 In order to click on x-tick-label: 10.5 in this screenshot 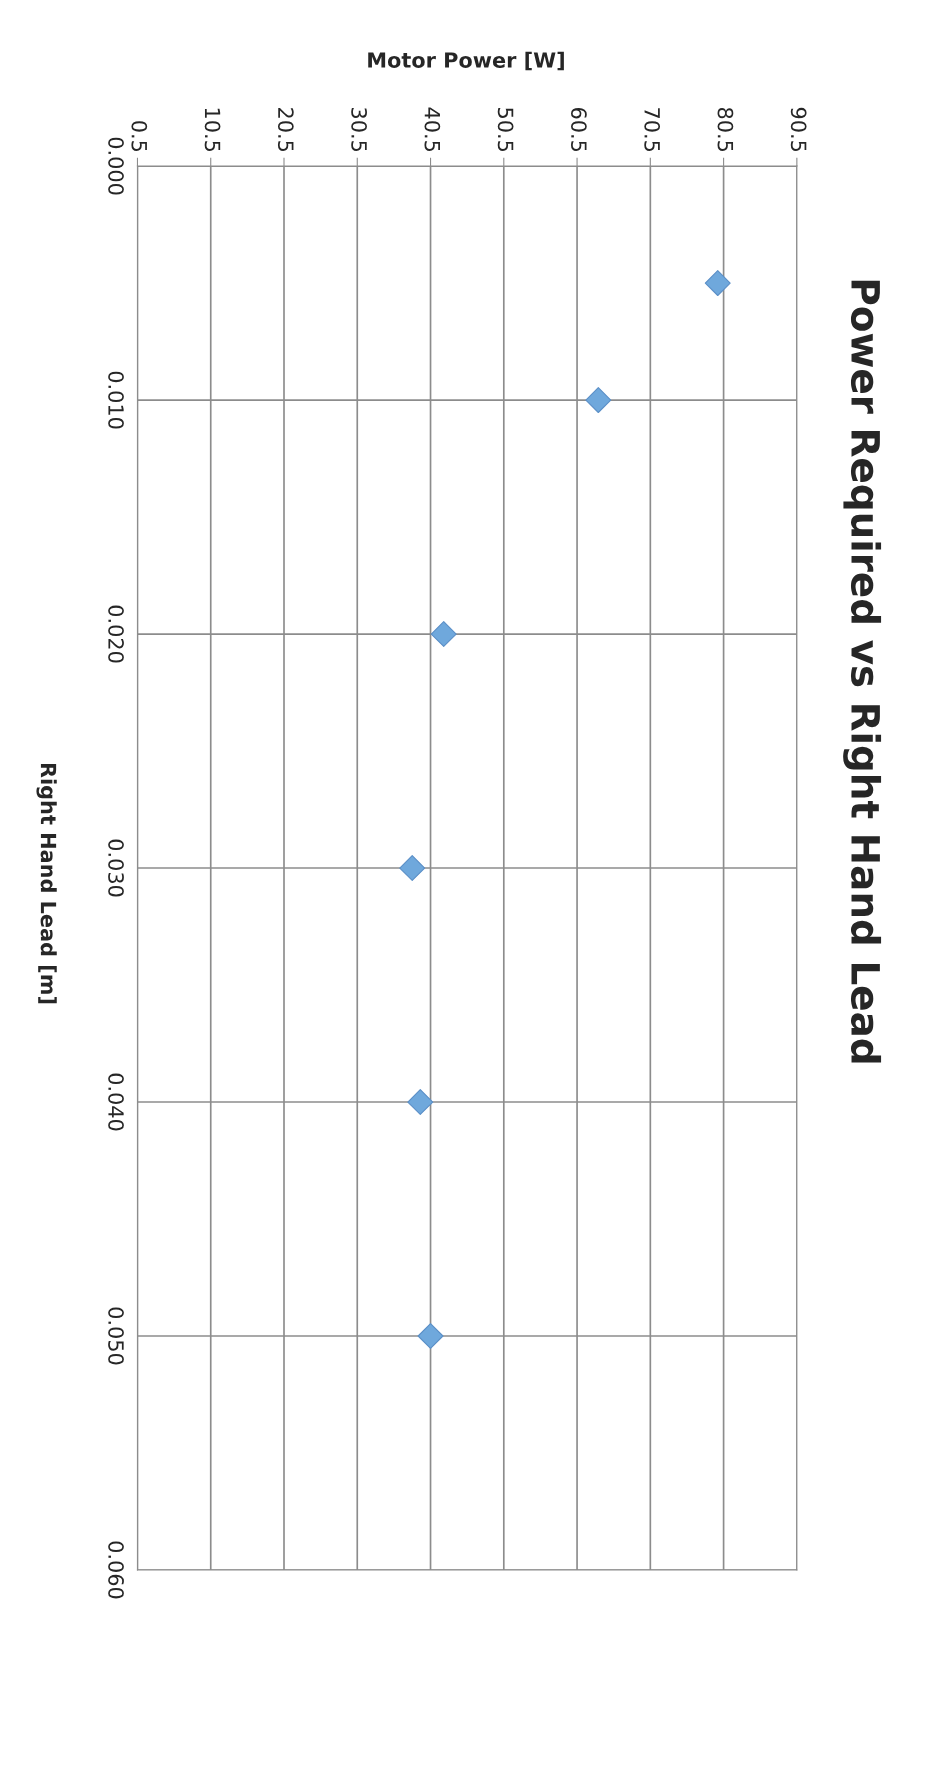, I will do `click(212, 130)`.